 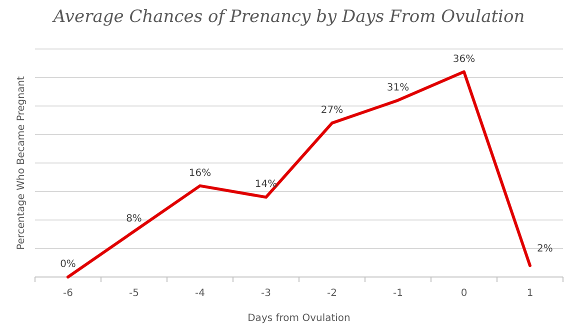 I want to click on x-tick-label: -1, so click(x=398, y=293).